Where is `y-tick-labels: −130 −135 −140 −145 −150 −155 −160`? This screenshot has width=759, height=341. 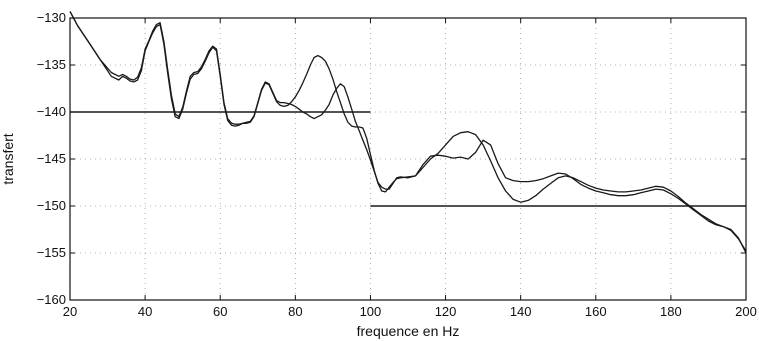 y-tick-labels: −130 −135 −140 −145 −150 −155 −160 is located at coordinates (51, 158).